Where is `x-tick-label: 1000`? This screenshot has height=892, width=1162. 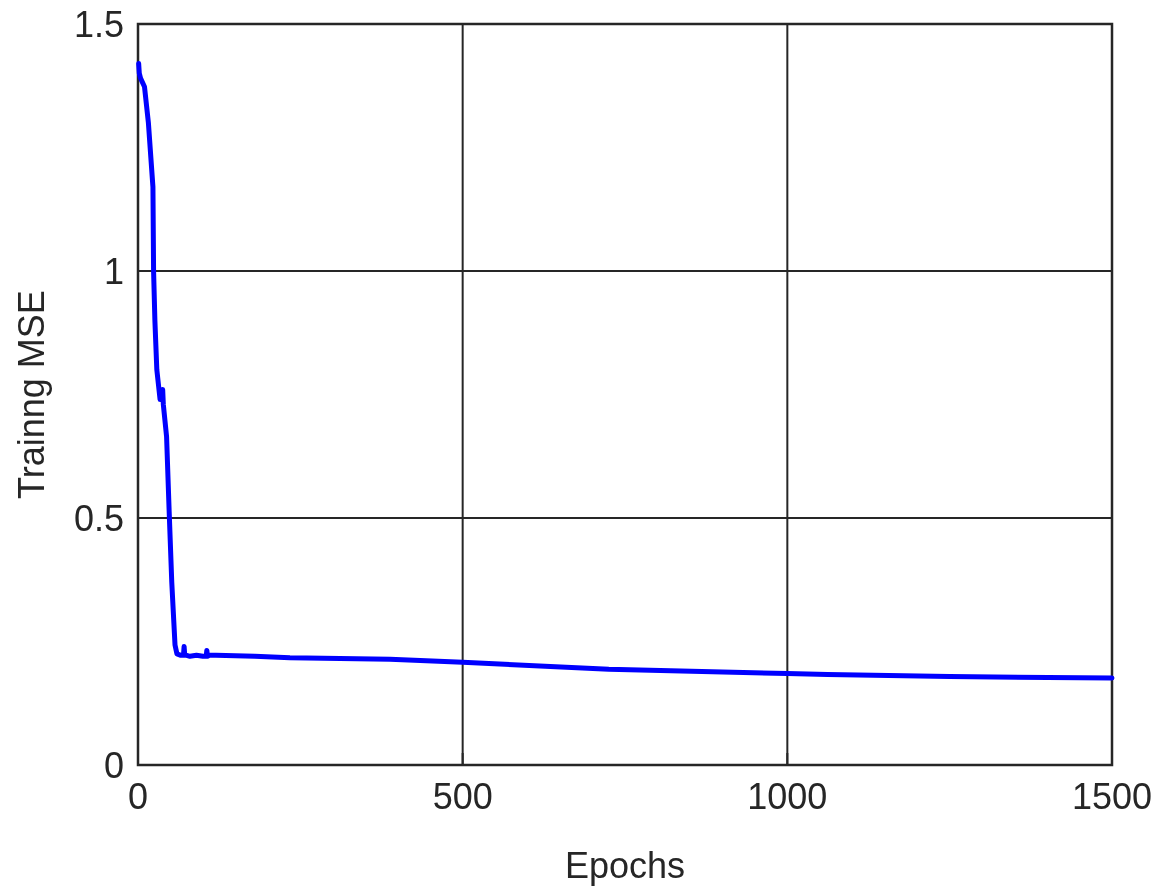 x-tick-label: 1000 is located at coordinates (787, 796).